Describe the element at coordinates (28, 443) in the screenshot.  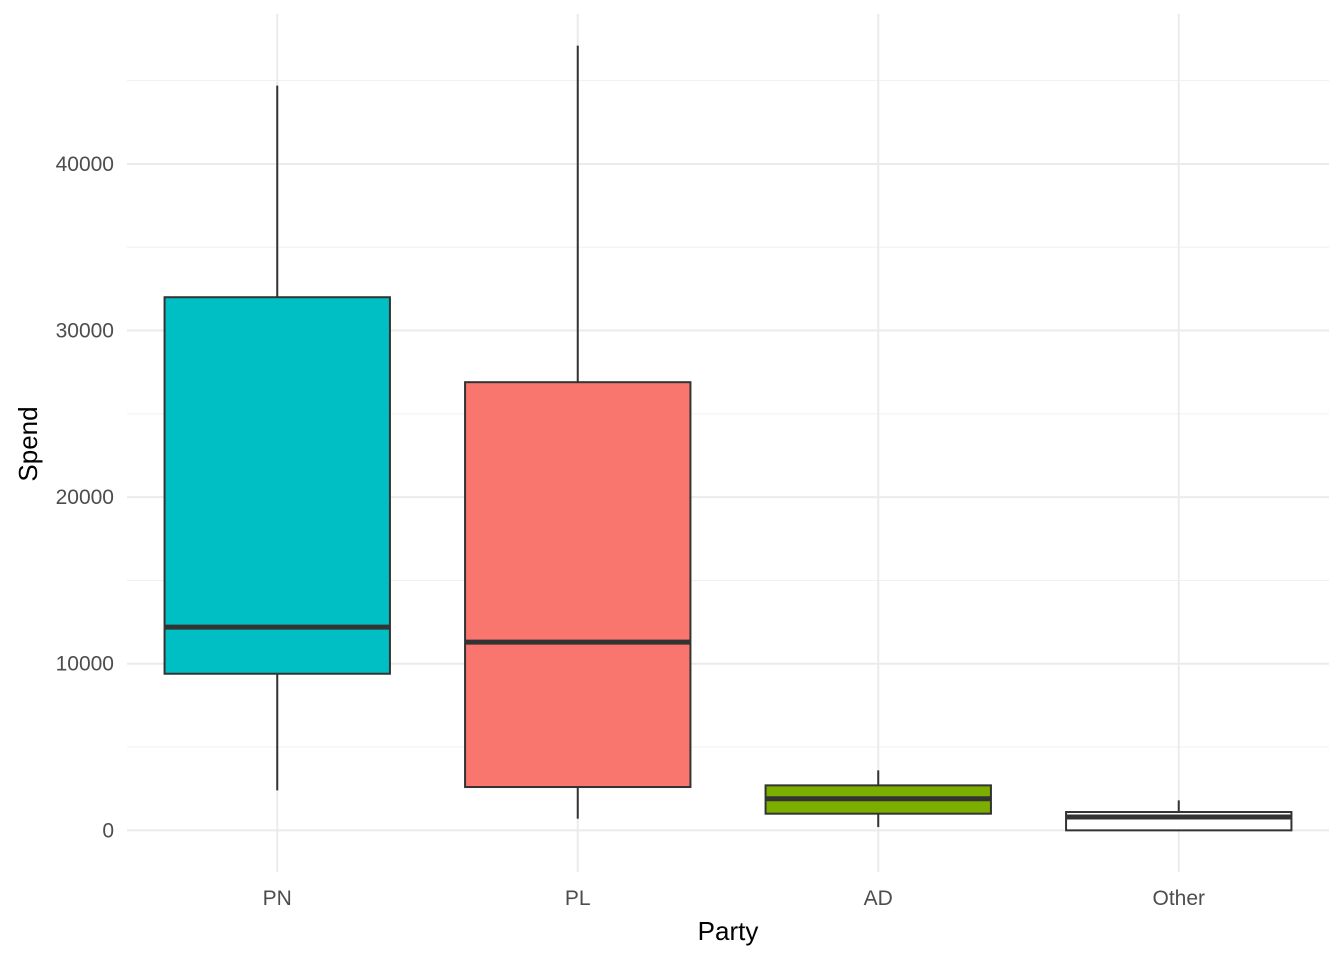
I see `y-axis-title: Spend` at that location.